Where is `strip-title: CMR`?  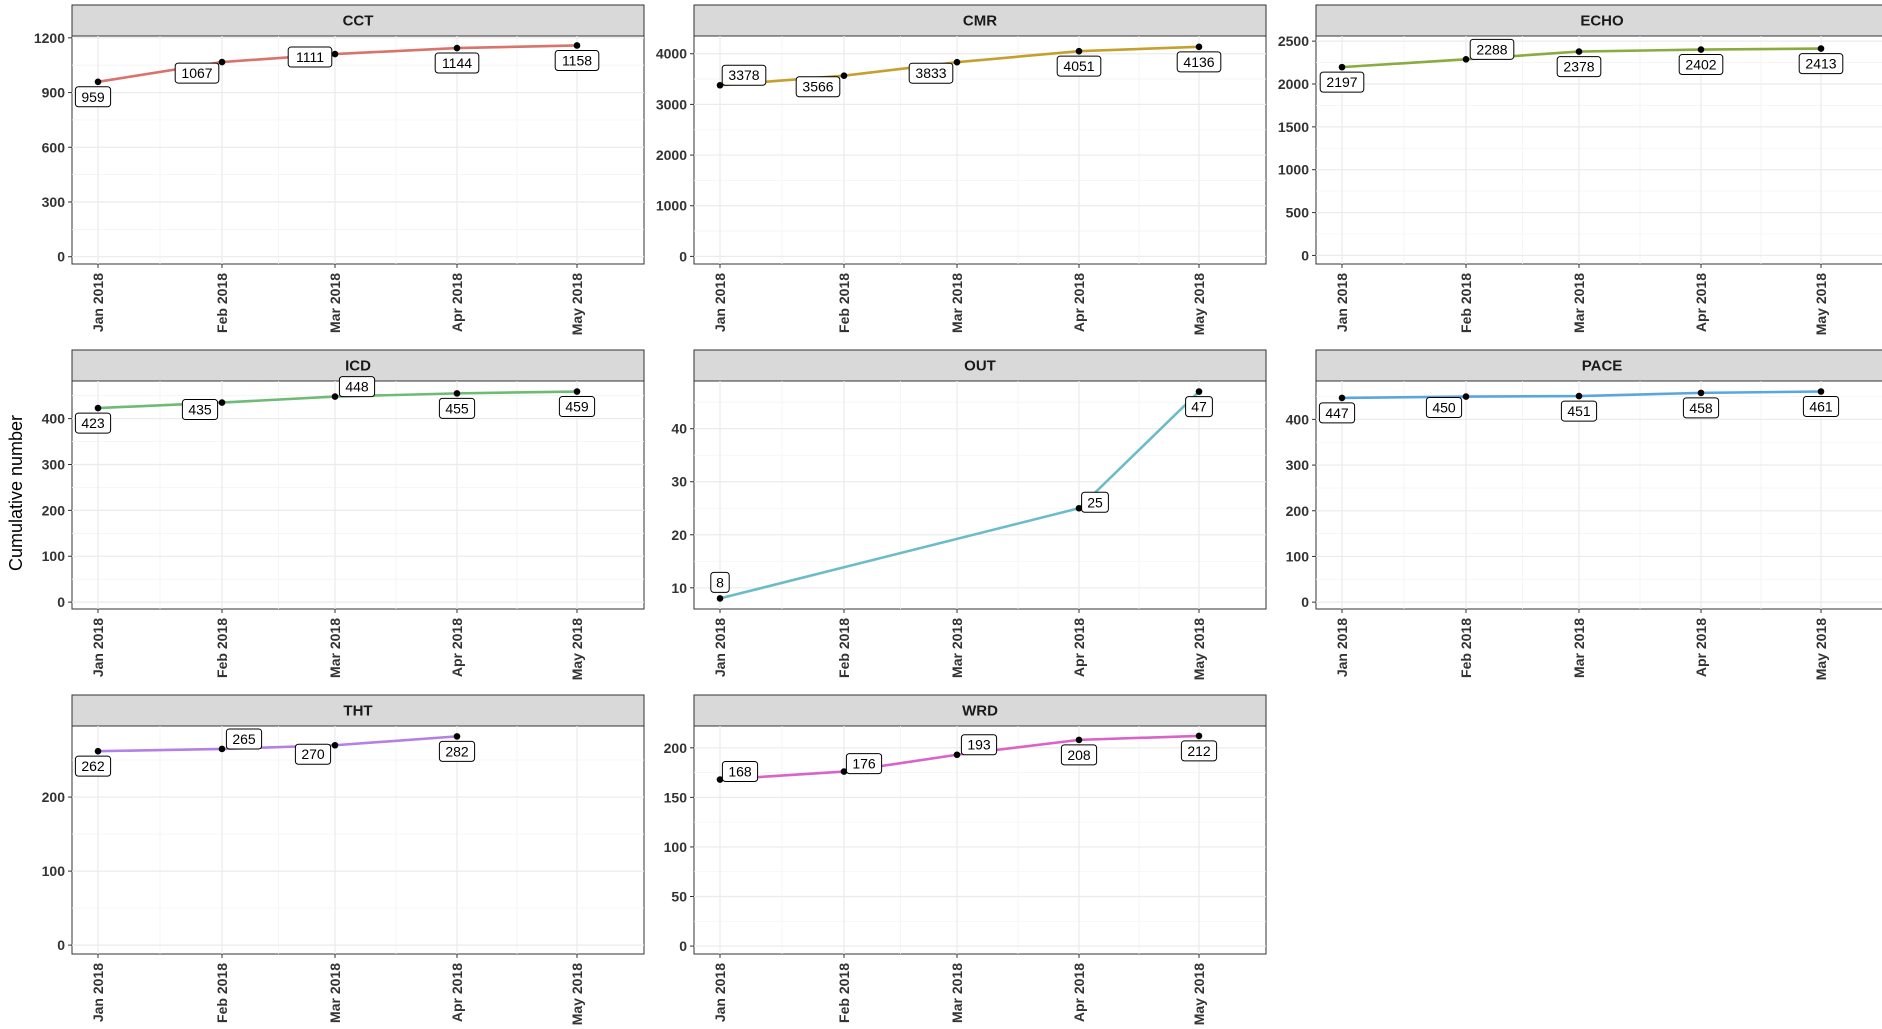
strip-title: CMR is located at coordinates (980, 21).